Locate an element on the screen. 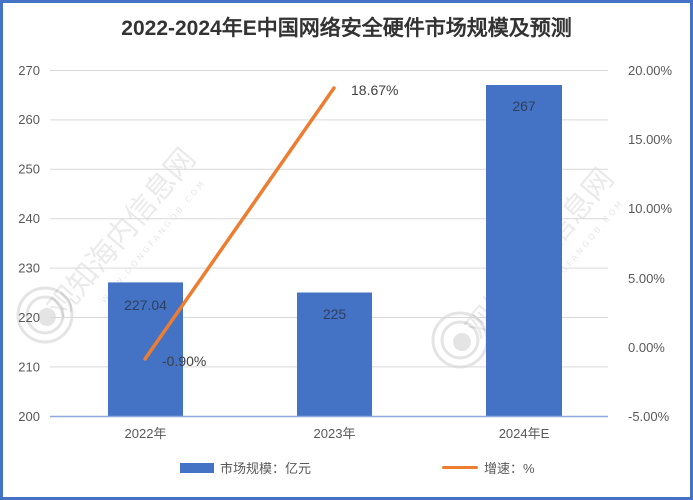 The width and height of the screenshot is (693, 500). line-label: 18.67% is located at coordinates (374, 90).